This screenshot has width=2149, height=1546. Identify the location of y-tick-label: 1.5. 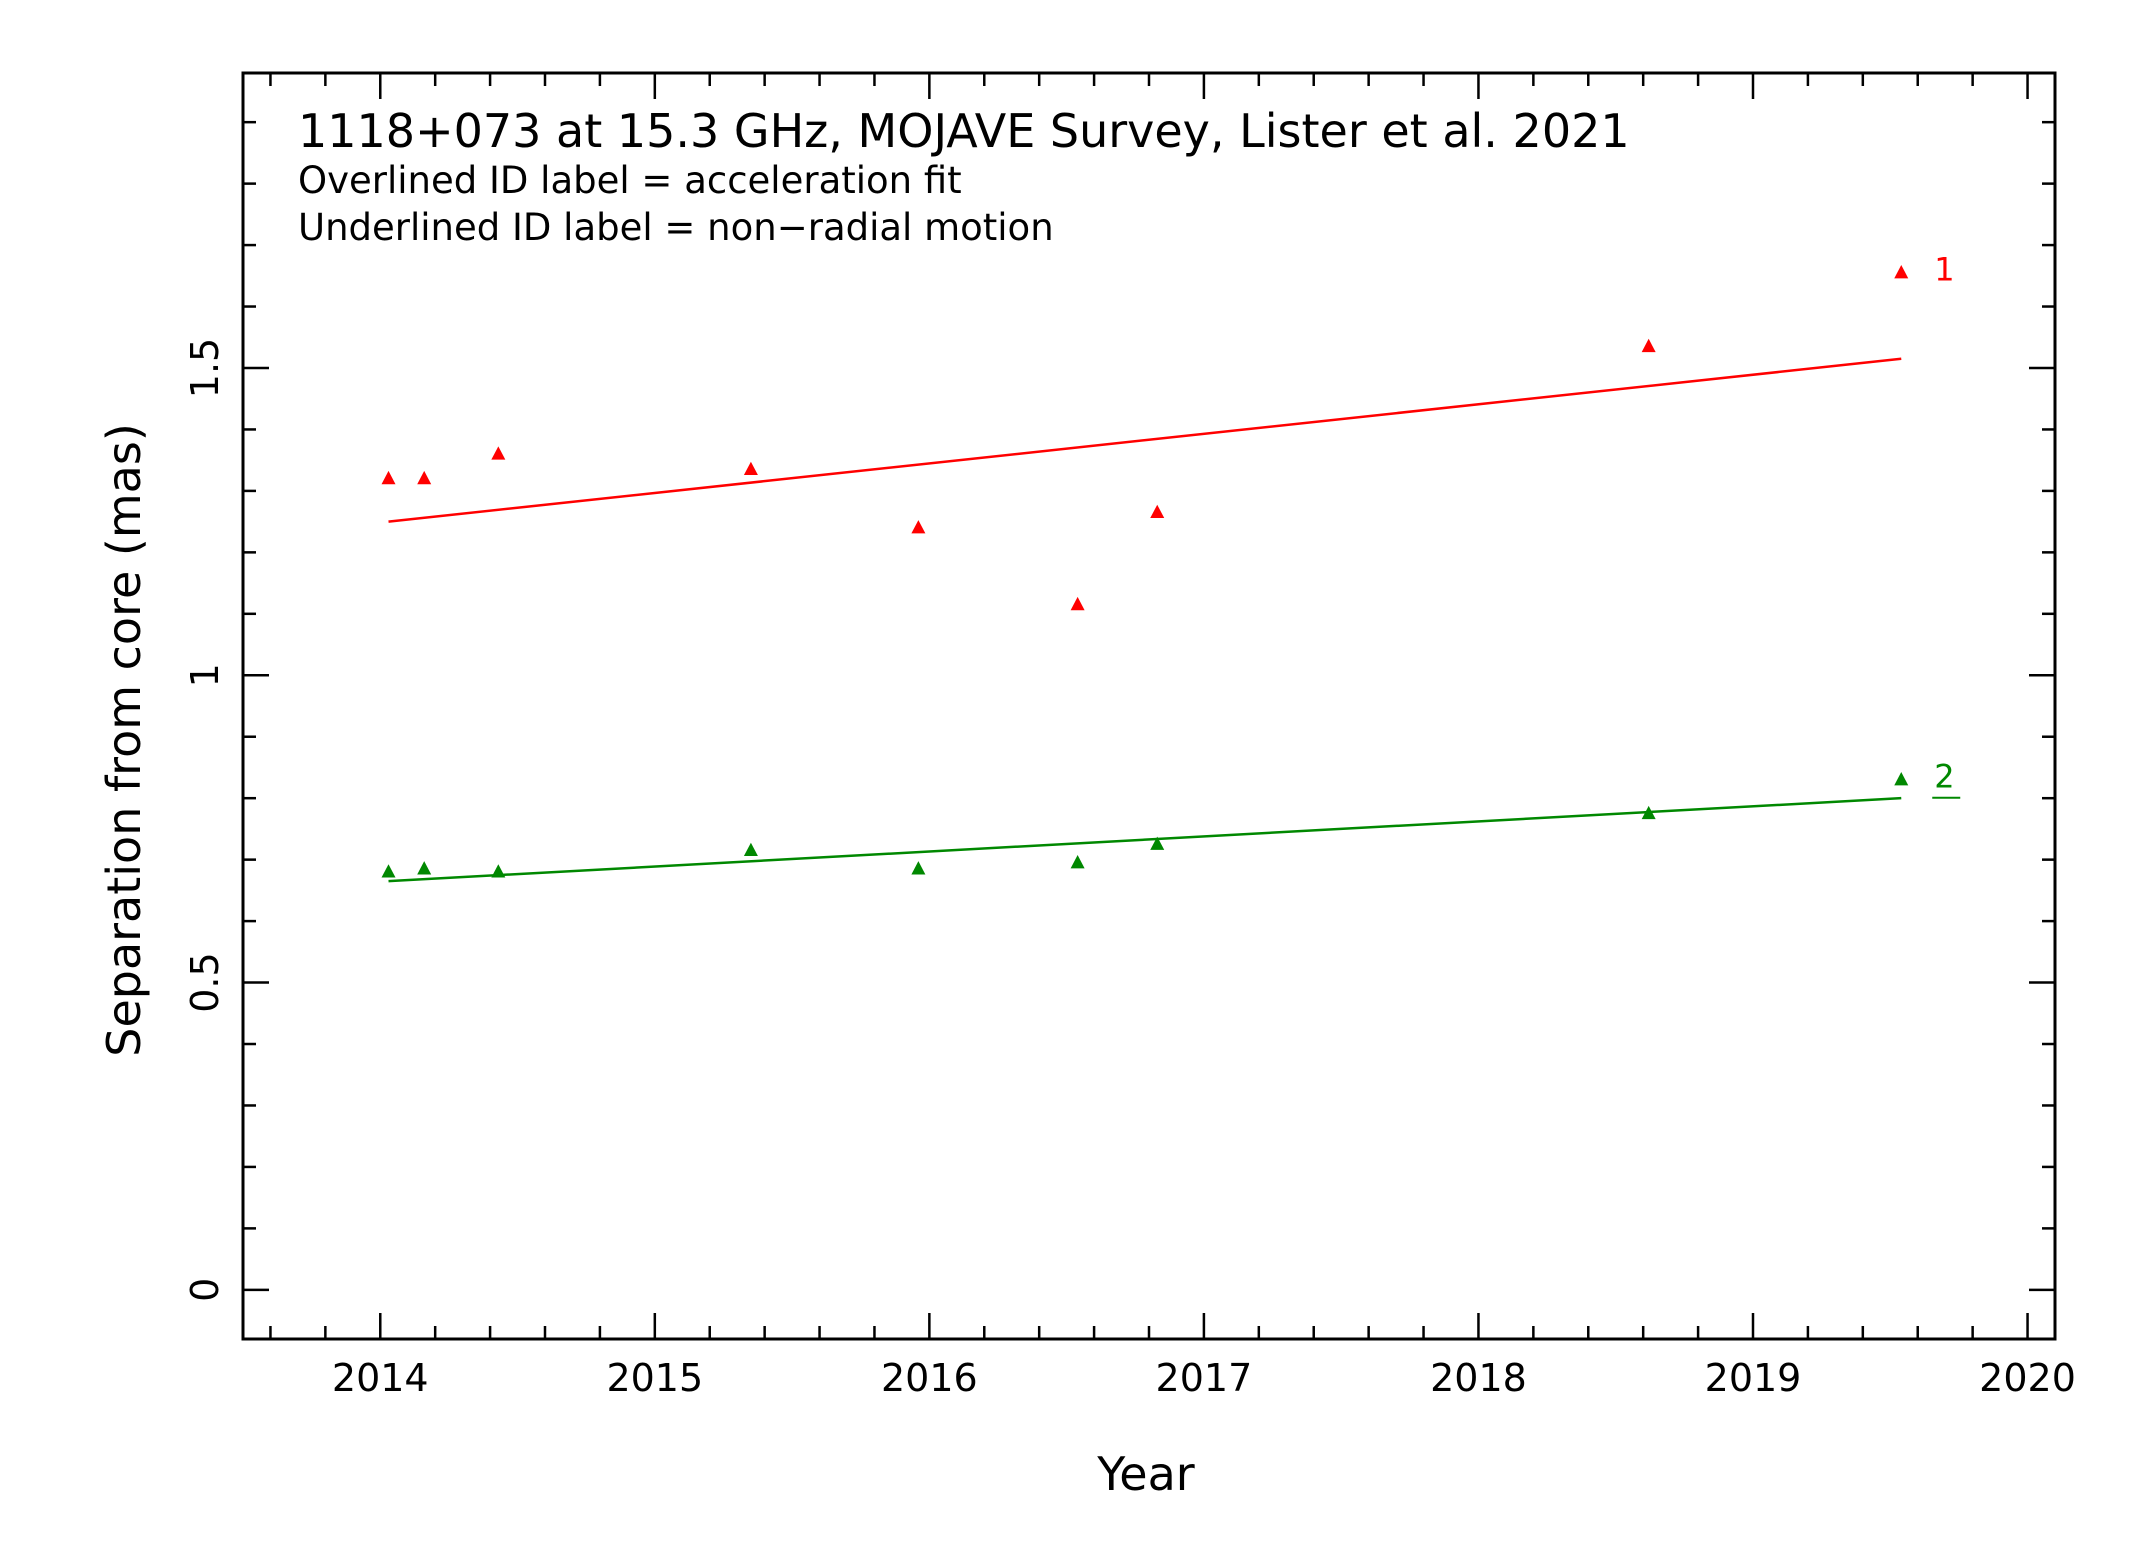
(205, 368).